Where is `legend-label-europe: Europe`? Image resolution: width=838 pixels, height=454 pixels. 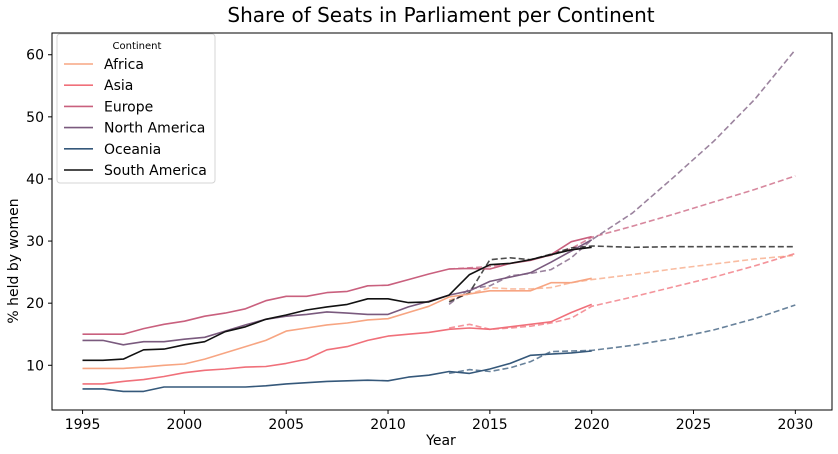 legend-label-europe: Europe is located at coordinates (128, 107).